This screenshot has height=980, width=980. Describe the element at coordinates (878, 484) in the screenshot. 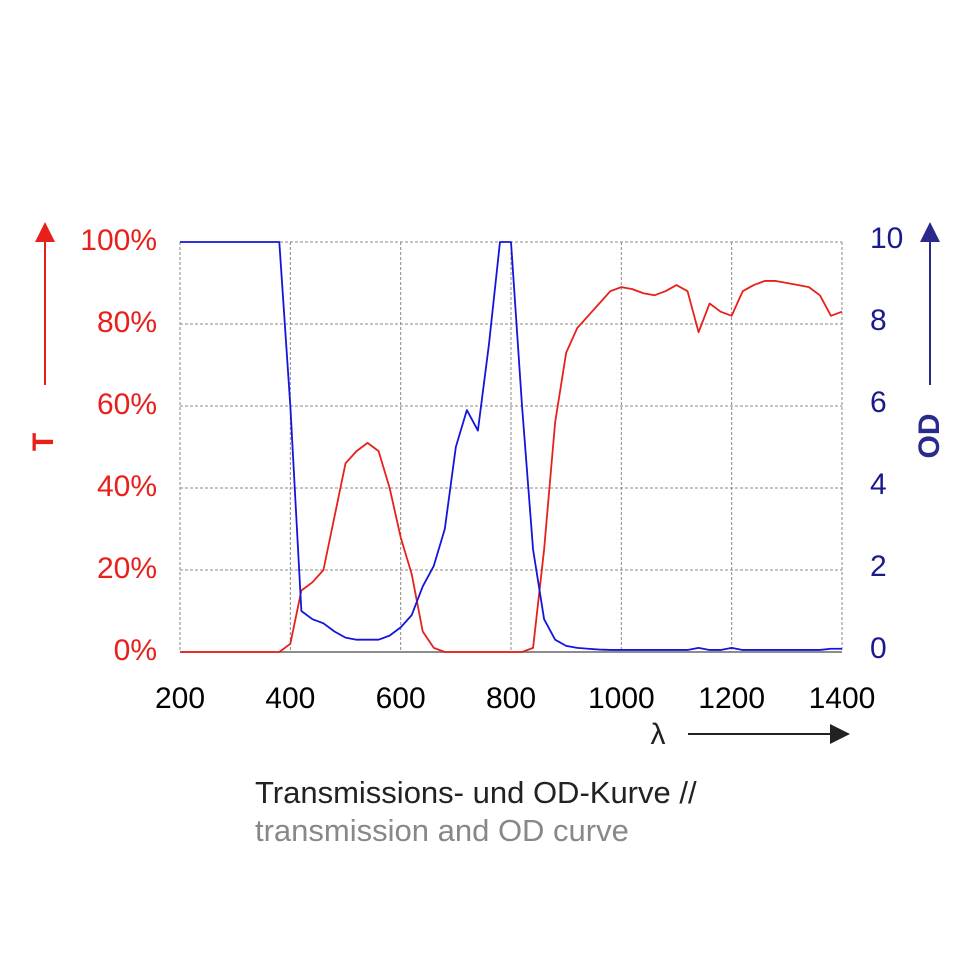

I see `y2-tick-label: 4` at that location.